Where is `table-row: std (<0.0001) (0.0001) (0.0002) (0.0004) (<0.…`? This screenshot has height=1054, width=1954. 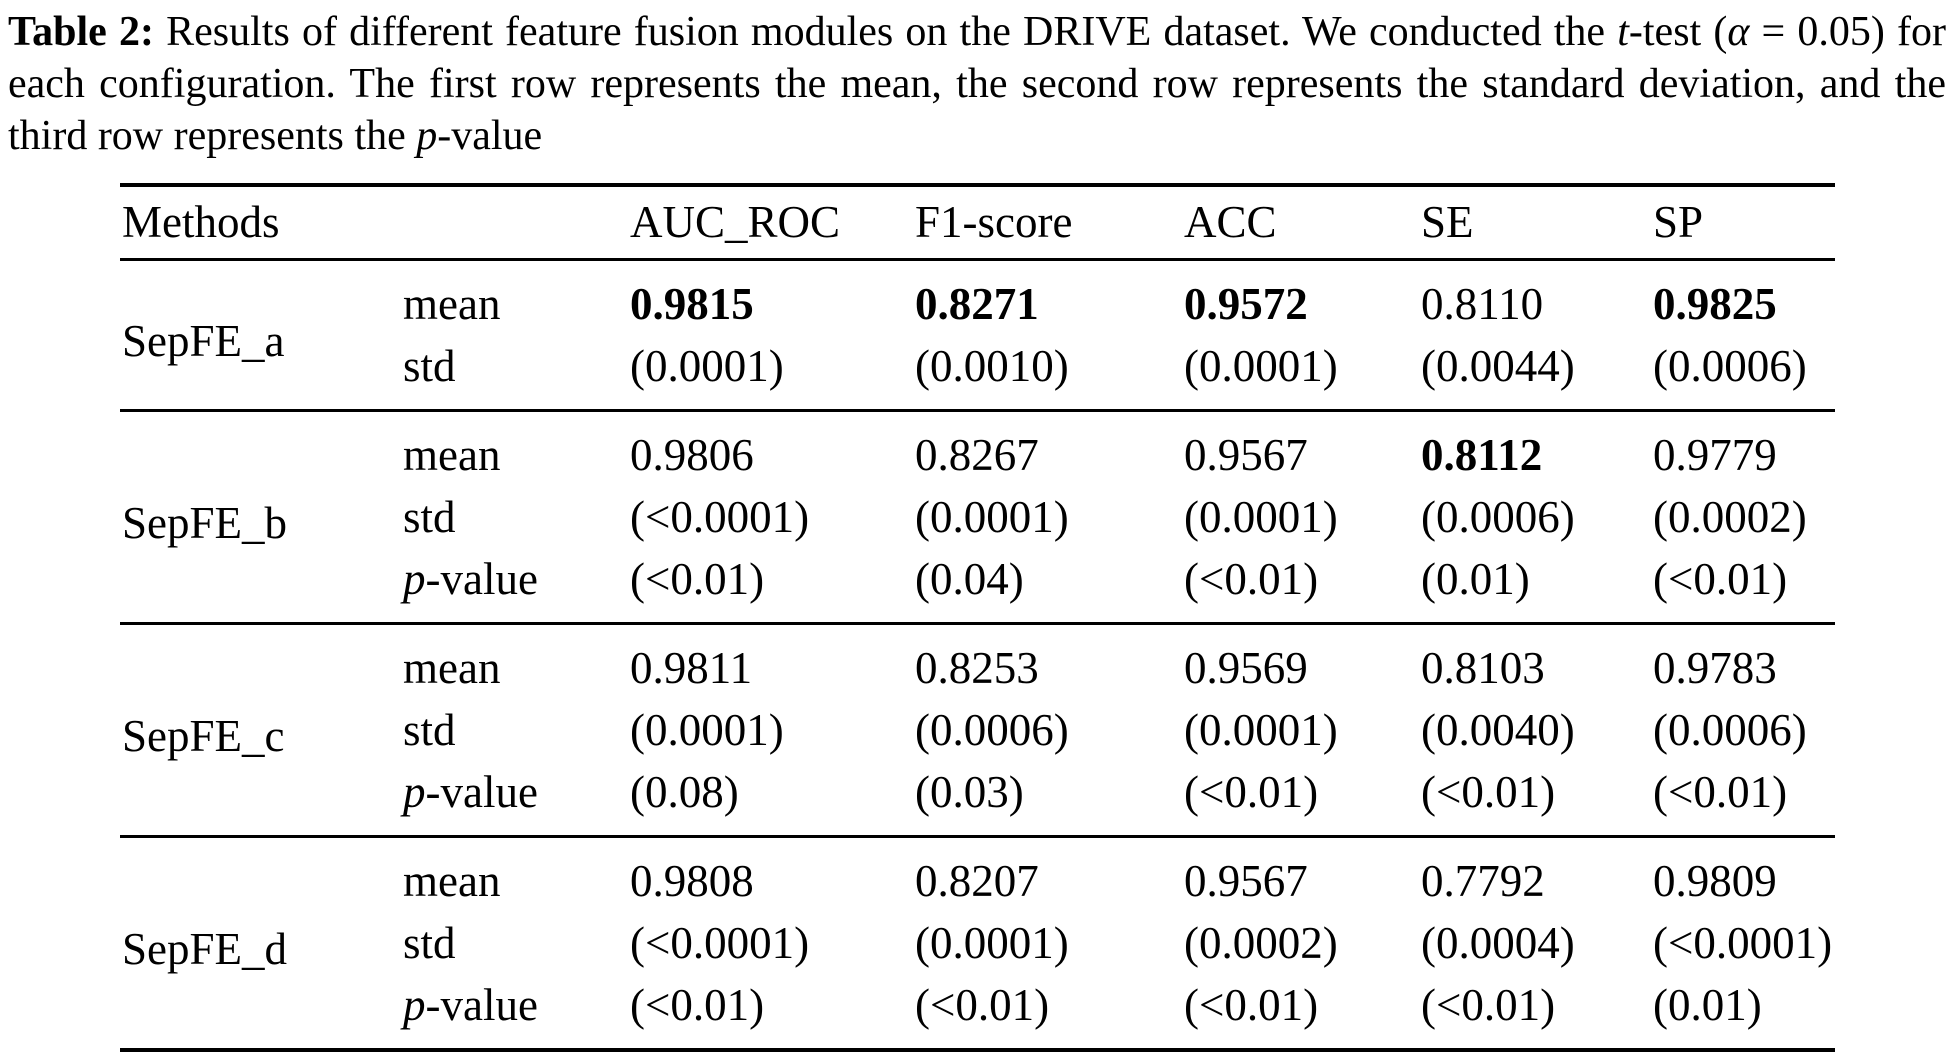
table-row: std (<0.0001) (0.0001) (0.0002) (0.0004) (<0.… is located at coordinates (977, 943).